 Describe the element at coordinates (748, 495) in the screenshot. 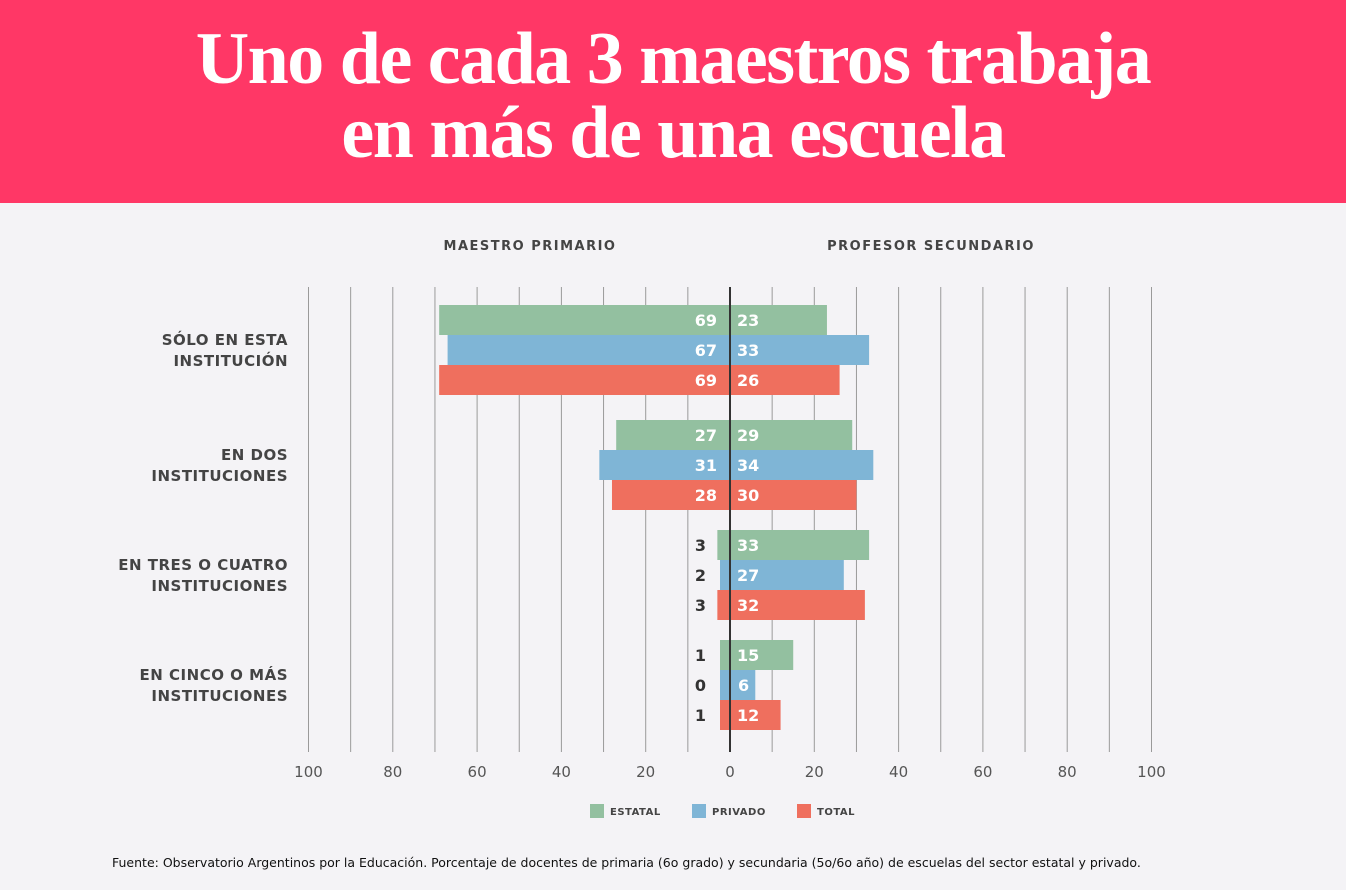

I see `data-label: 30` at that location.